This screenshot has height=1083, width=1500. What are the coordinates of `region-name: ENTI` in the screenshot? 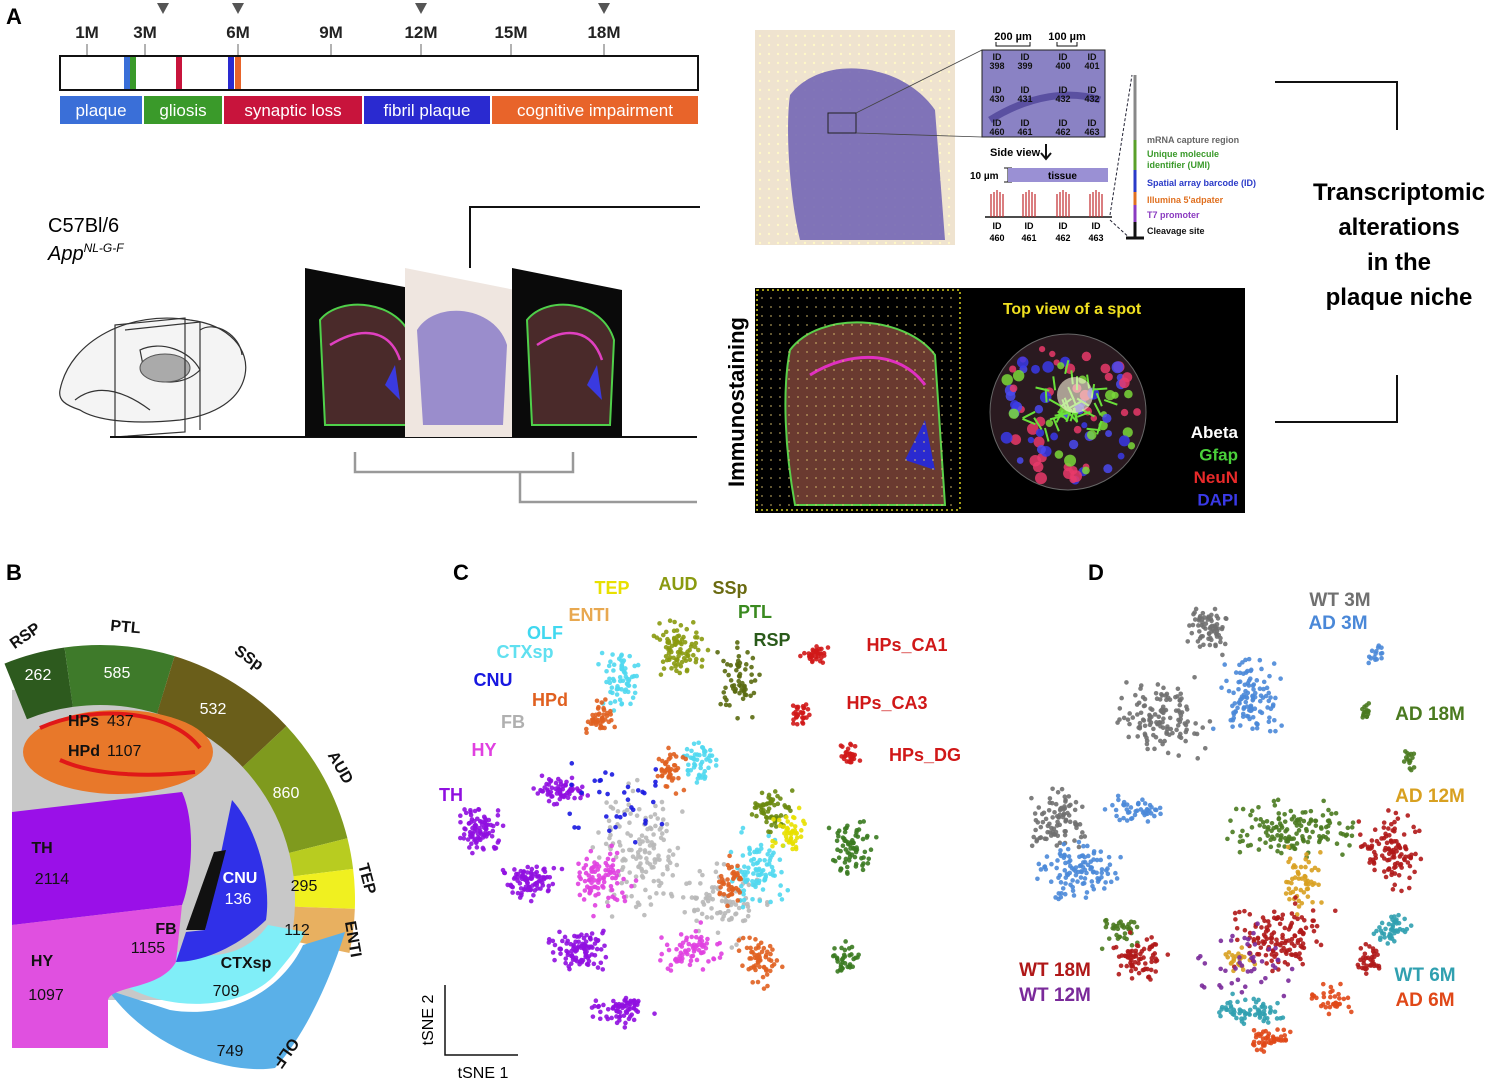 It's located at (352, 939).